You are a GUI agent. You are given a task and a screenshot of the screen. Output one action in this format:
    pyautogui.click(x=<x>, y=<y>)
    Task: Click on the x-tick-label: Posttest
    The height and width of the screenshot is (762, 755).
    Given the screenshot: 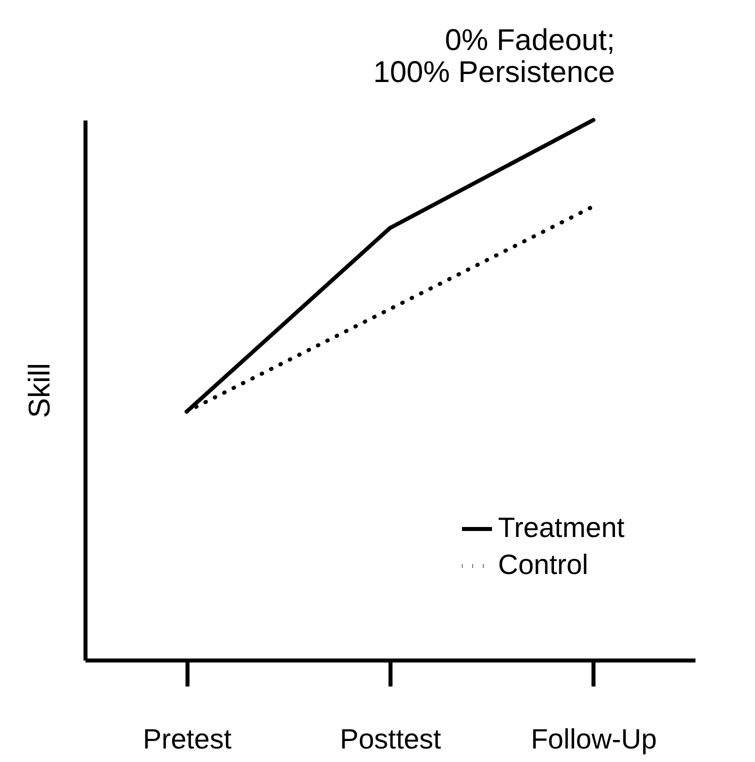 What is the action you would take?
    pyautogui.click(x=391, y=739)
    